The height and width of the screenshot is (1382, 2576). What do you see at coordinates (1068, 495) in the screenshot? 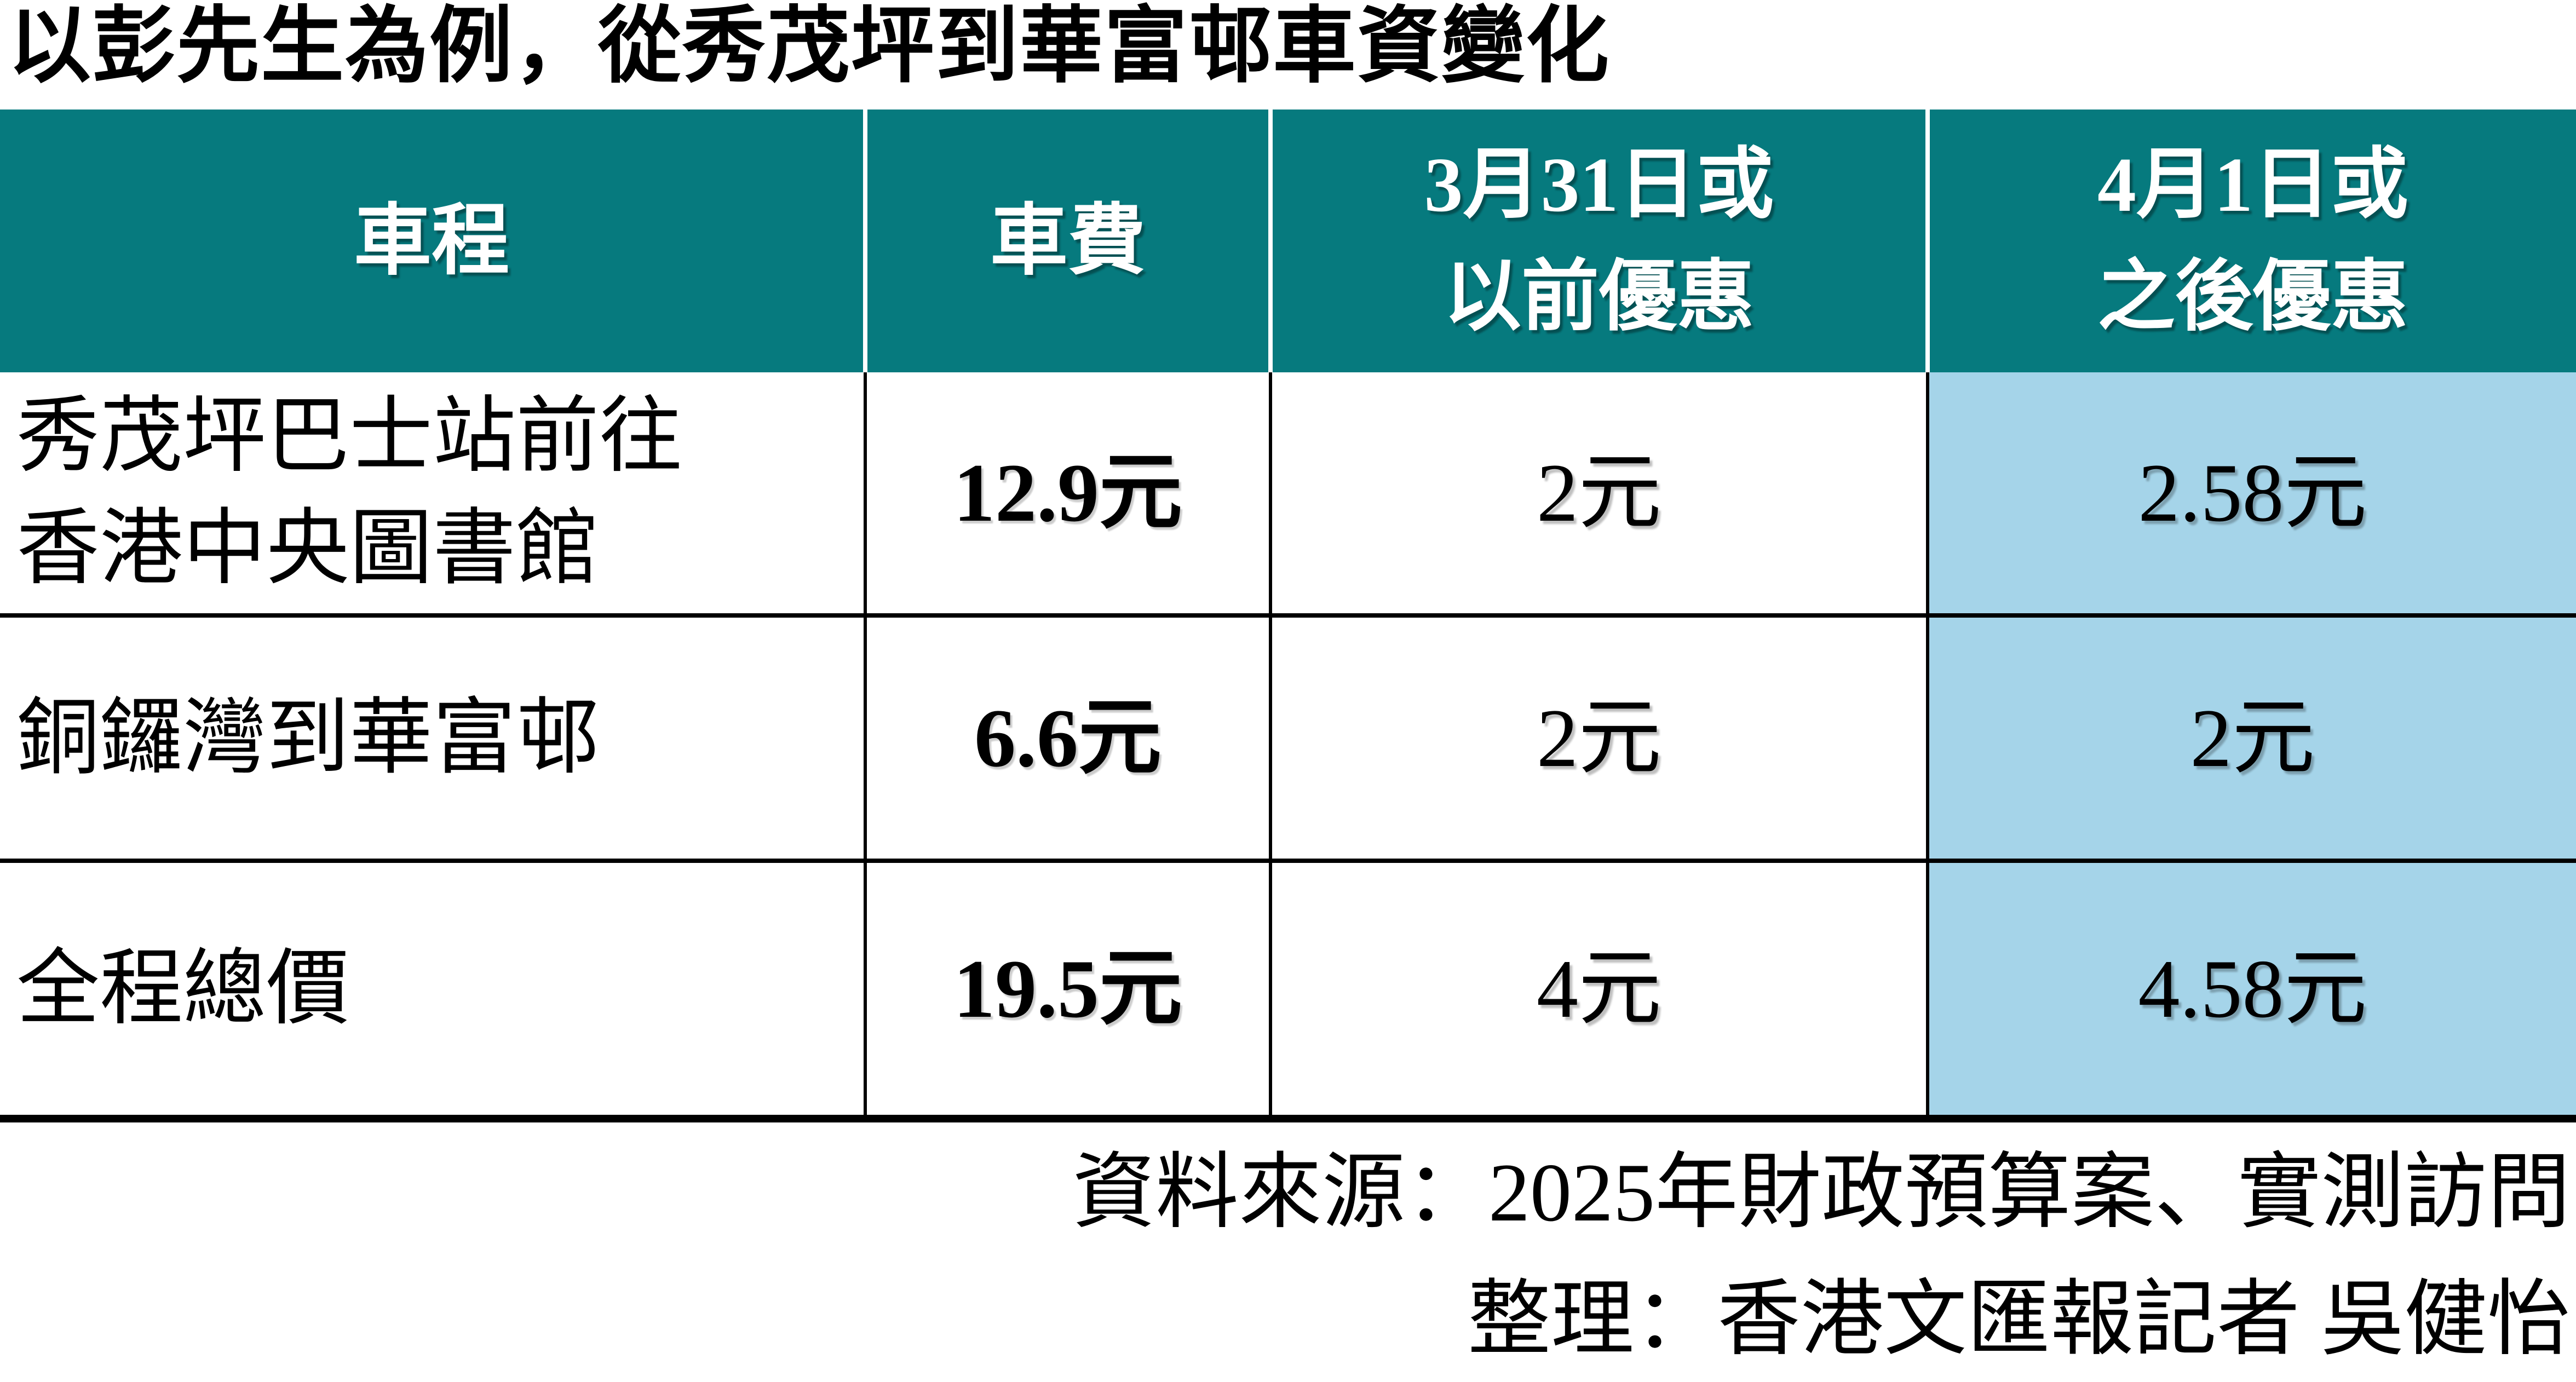
I see `fare-cell: 12.9元` at bounding box center [1068, 495].